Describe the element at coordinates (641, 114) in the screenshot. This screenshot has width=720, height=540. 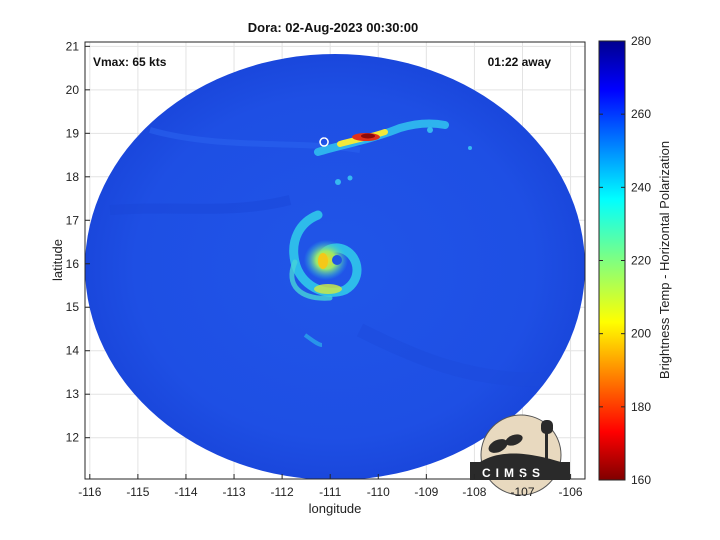
I see `colorbar-tick-label: 260` at that location.